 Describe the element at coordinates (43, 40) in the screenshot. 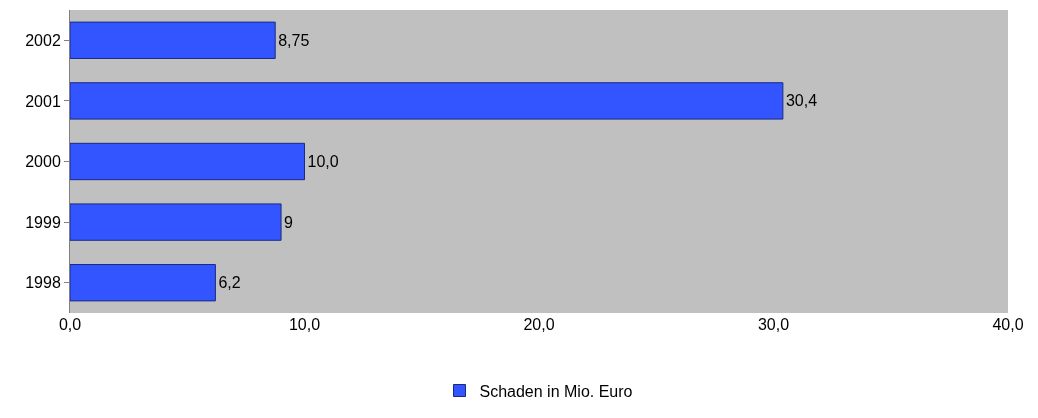

I see `y-tick-label: 2002` at that location.